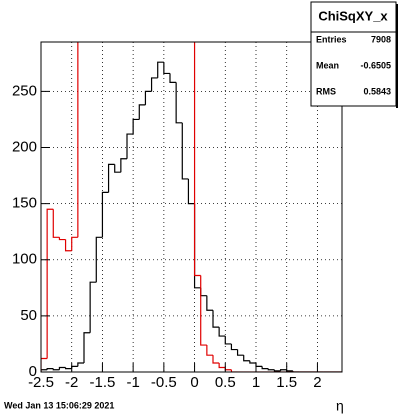 This screenshot has height=419, width=400. What do you see at coordinates (225, 382) in the screenshot?
I see `x-tick-label: 0.5` at bounding box center [225, 382].